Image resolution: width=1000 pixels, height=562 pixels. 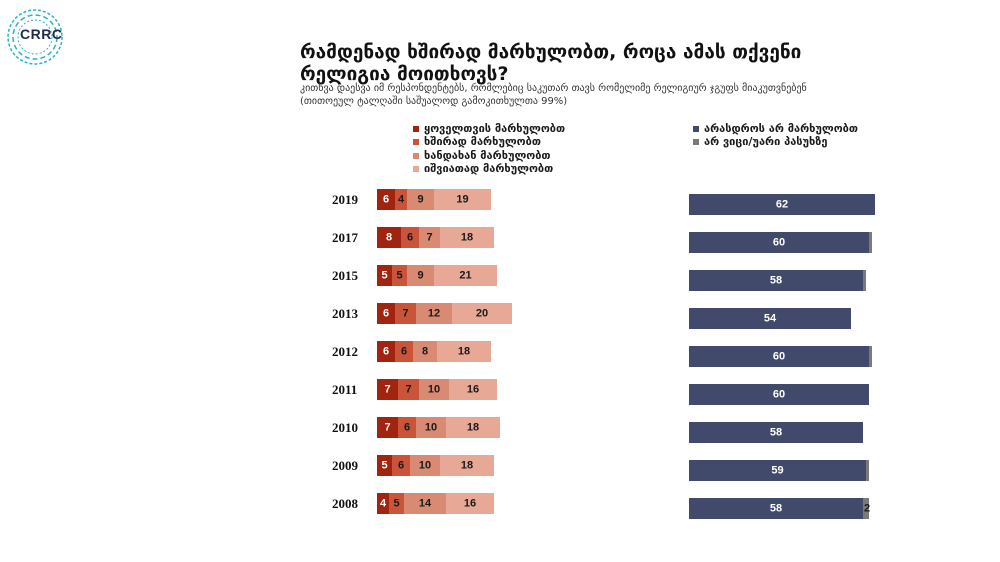 I want to click on bar-often-2008, so click(x=396, y=503).